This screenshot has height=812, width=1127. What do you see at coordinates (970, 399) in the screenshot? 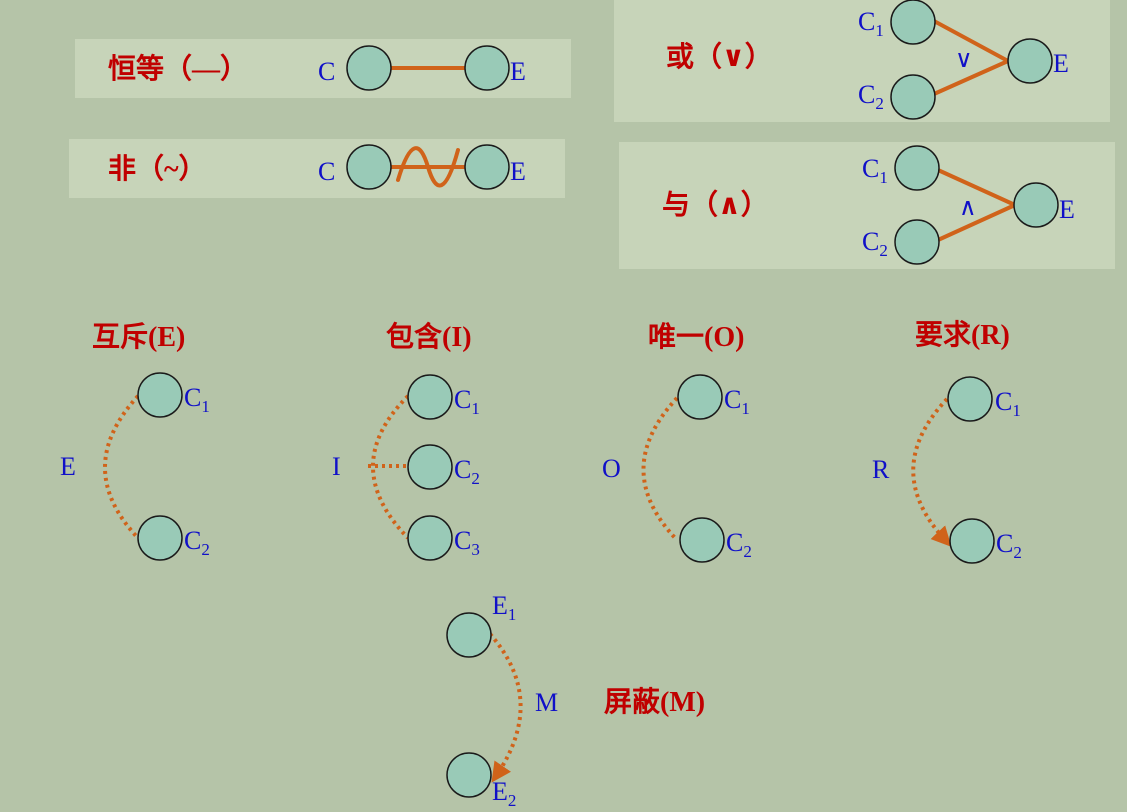
I see `requires-c1-node` at bounding box center [970, 399].